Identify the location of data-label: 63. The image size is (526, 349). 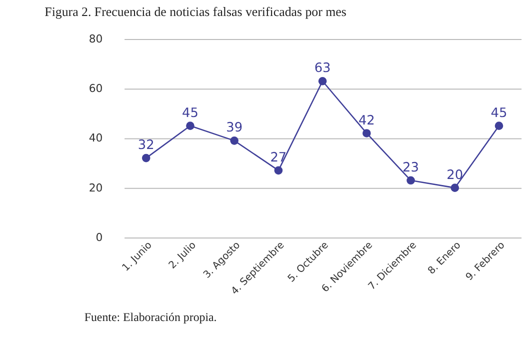
(322, 68).